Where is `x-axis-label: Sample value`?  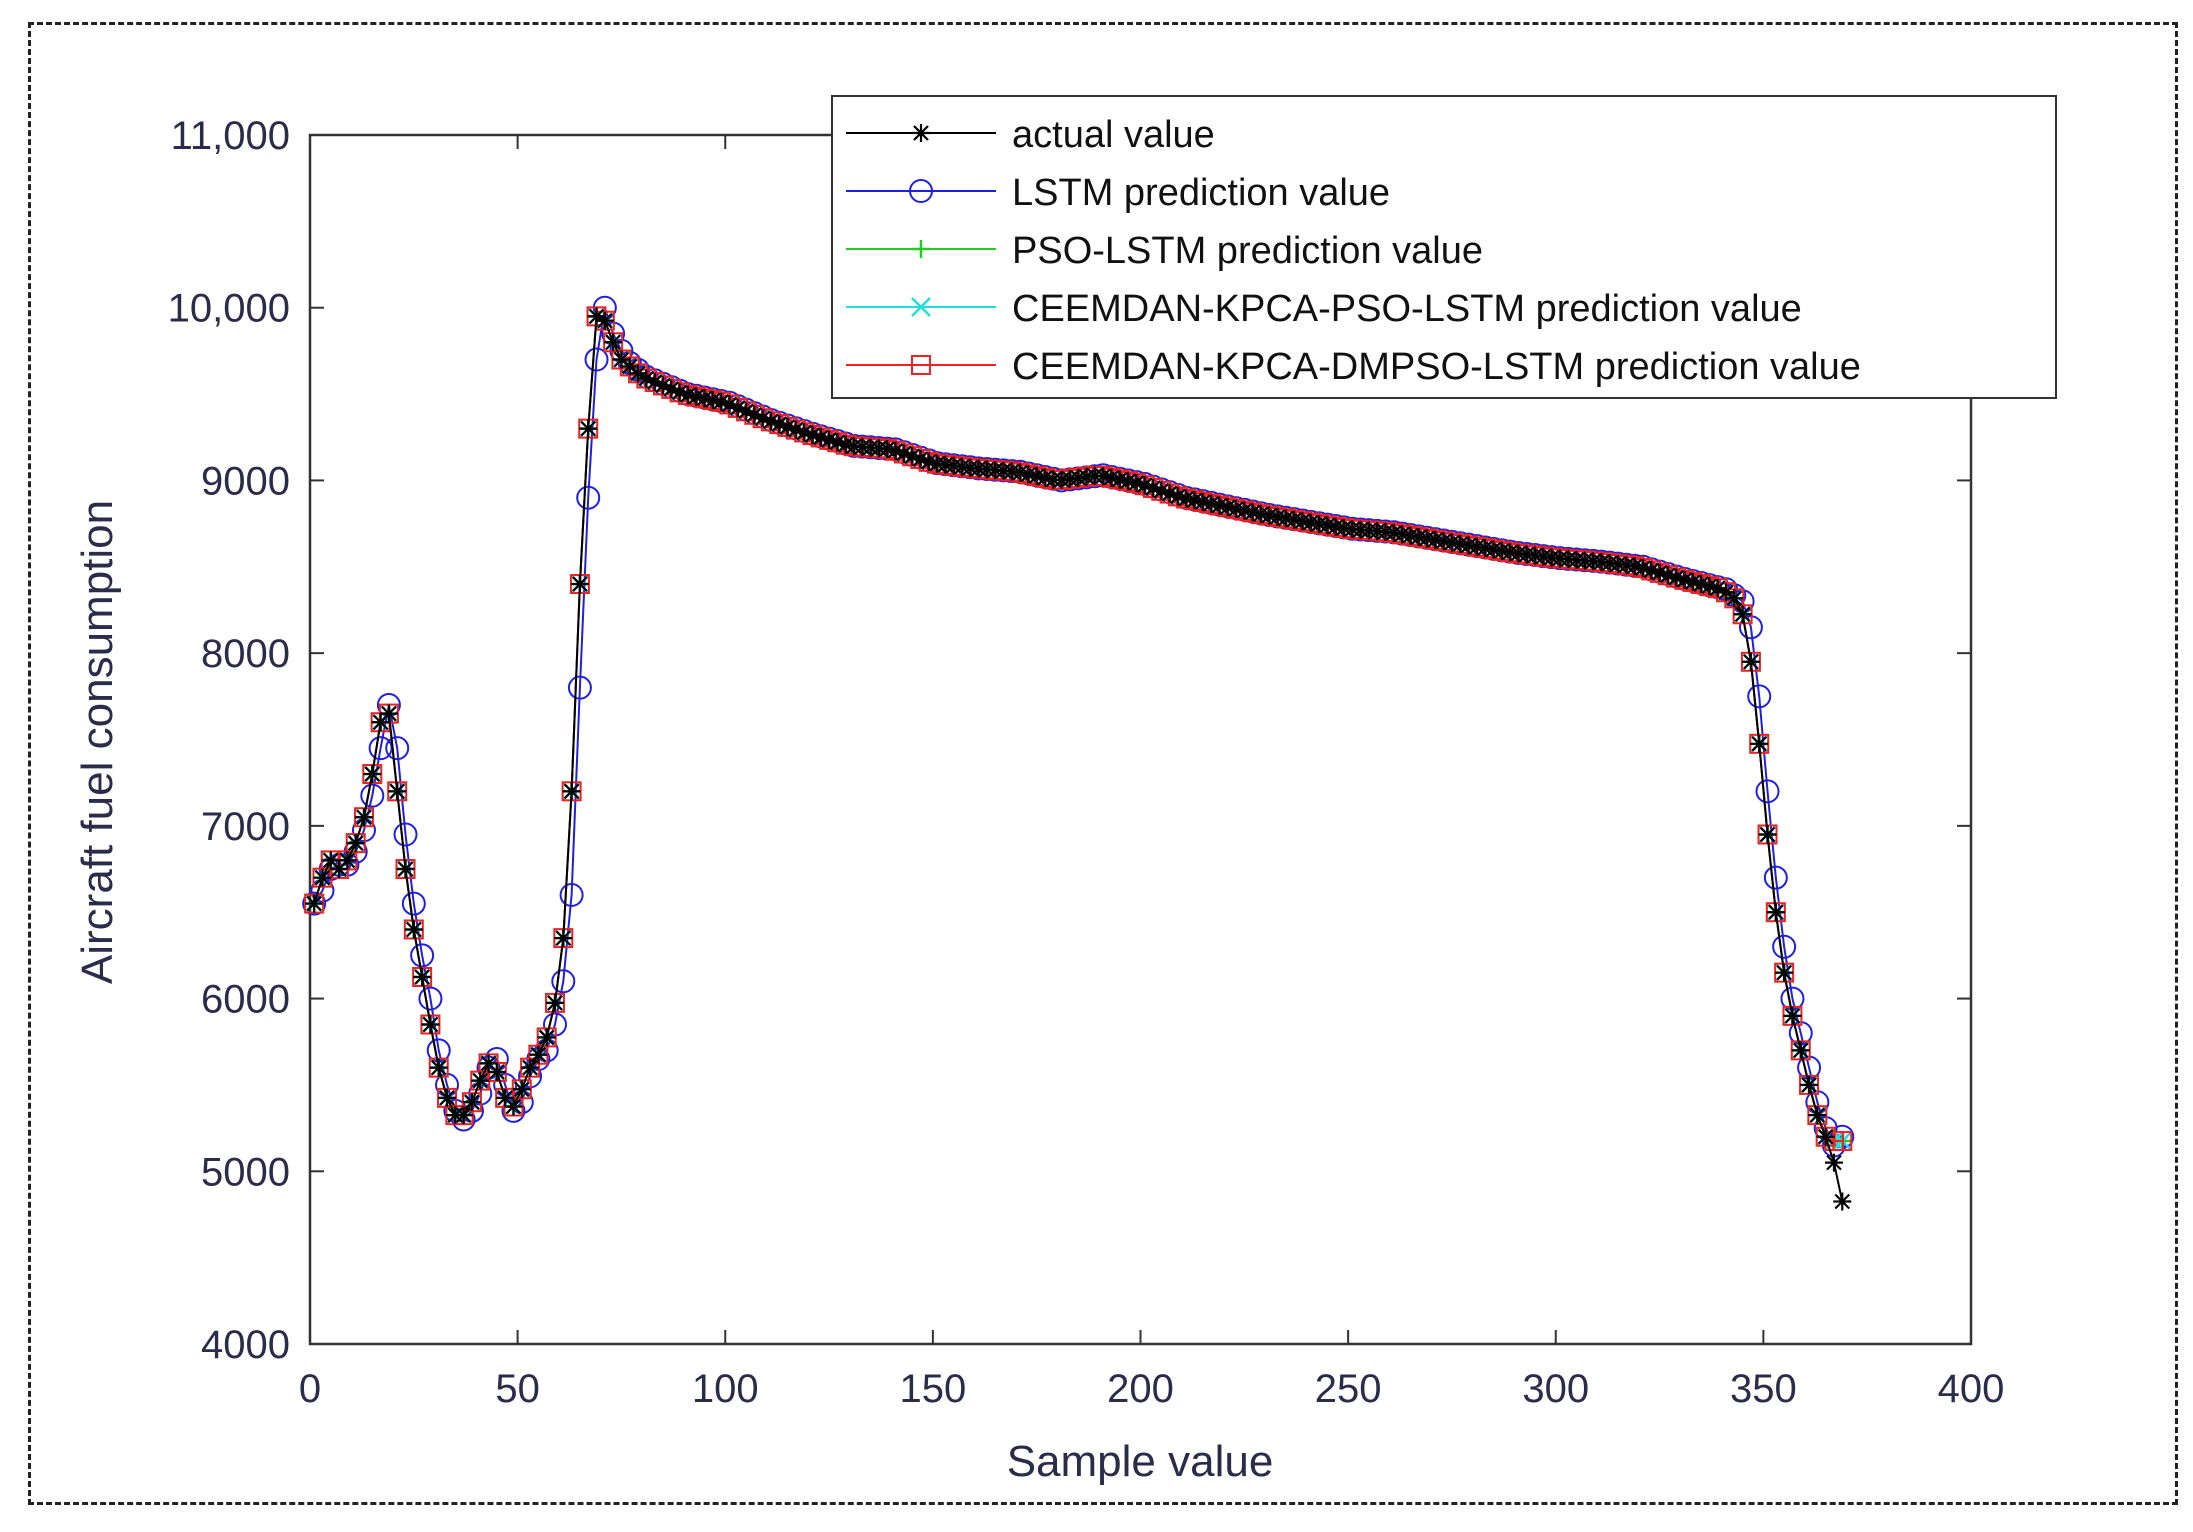
x-axis-label: Sample value is located at coordinates (1140, 1461).